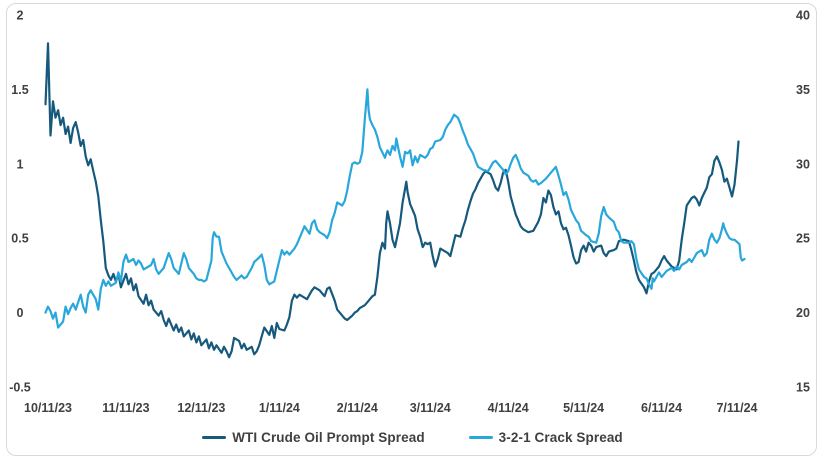 This screenshot has width=825, height=460. I want to click on wti-prompt-spread-line-swatch, so click(214, 437).